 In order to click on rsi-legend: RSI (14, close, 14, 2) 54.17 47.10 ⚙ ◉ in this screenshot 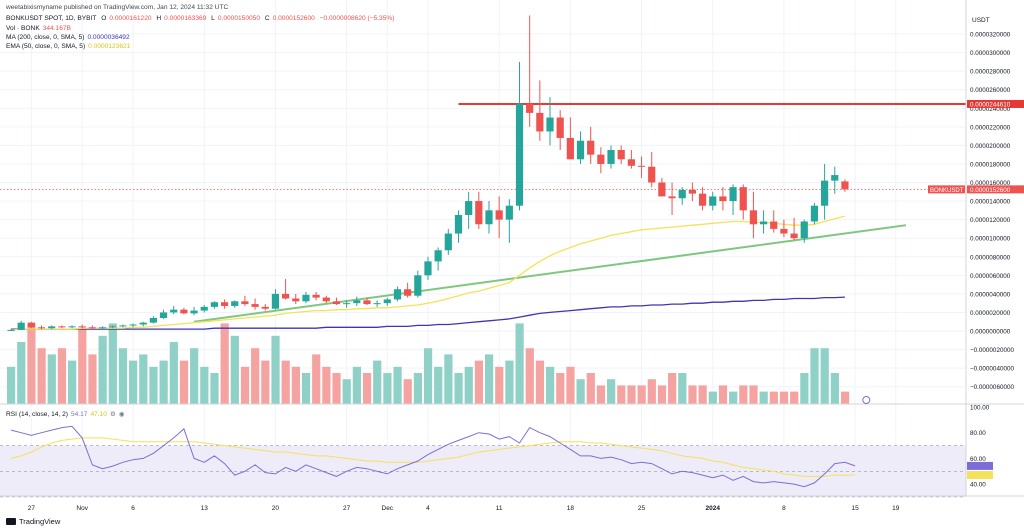, I will do `click(67, 415)`.